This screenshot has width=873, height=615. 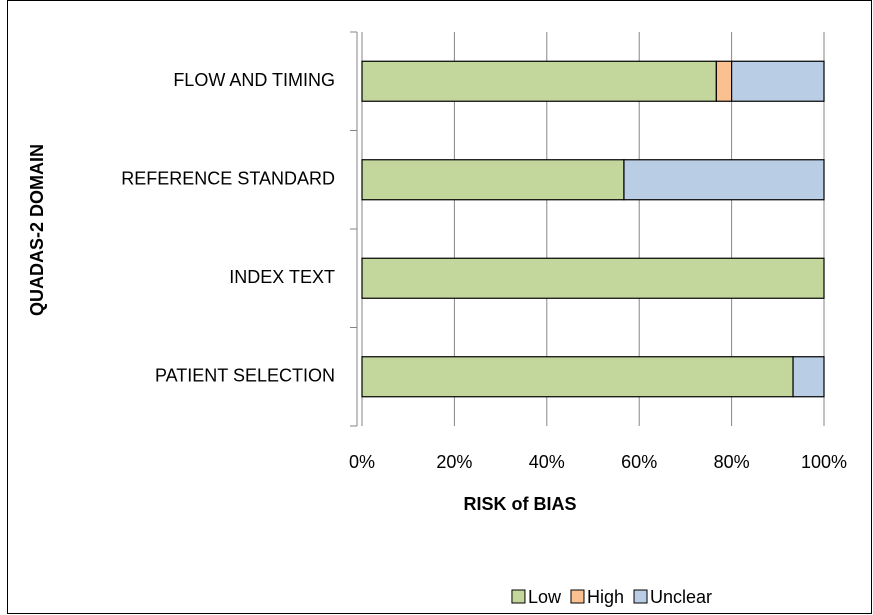 What do you see at coordinates (681, 597) in the screenshot?
I see `legend-label: Unclear` at bounding box center [681, 597].